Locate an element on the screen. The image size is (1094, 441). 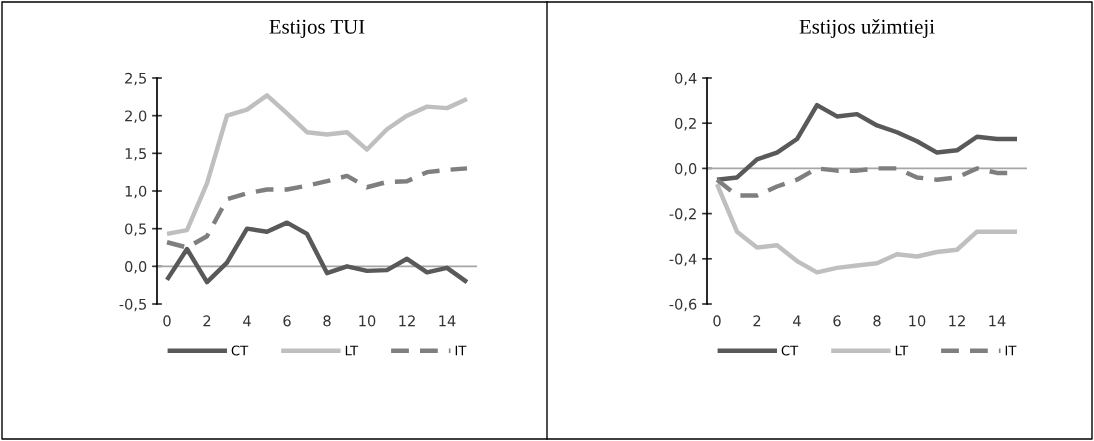
y-tick-label: 1,0 is located at coordinates (136, 192).